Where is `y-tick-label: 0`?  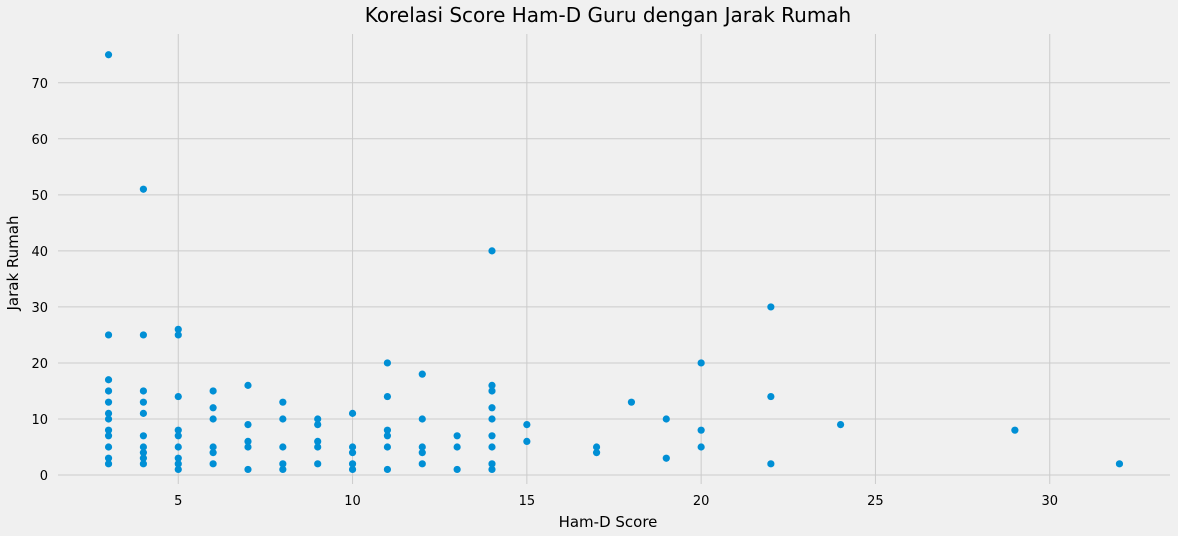 y-tick-label: 0 is located at coordinates (44, 476).